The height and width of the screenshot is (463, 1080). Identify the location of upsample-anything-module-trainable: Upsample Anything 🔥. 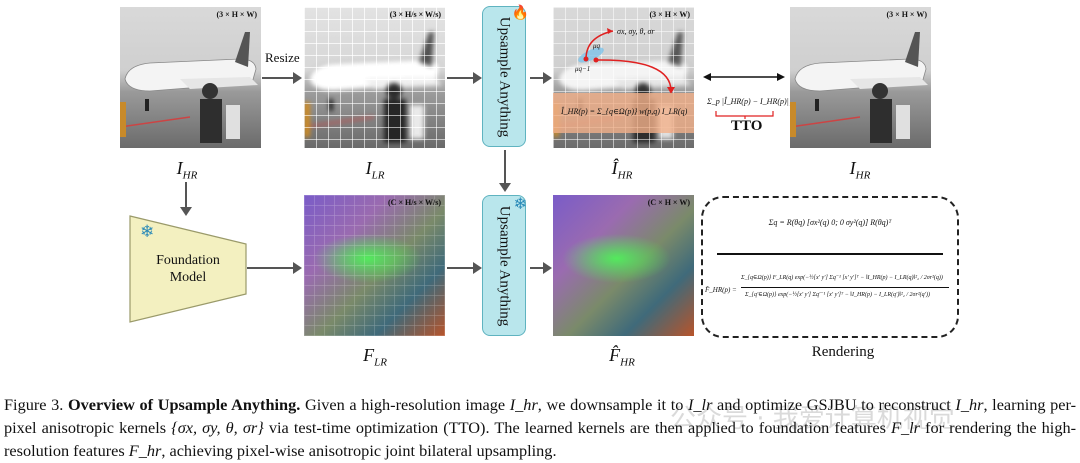
(505, 76).